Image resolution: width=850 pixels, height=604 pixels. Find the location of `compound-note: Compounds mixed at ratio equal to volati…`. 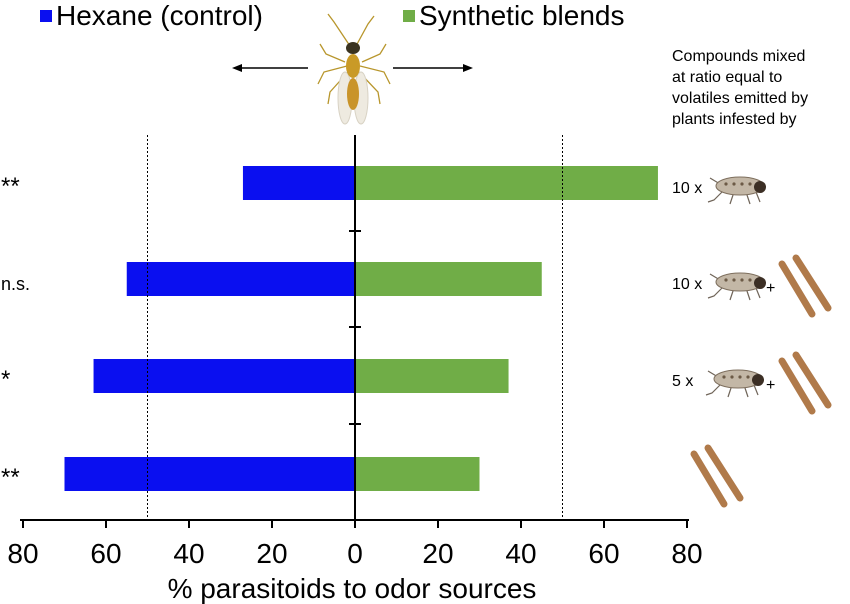

compound-note: Compounds mixed at ratio equal to volati… is located at coordinates (758, 88).